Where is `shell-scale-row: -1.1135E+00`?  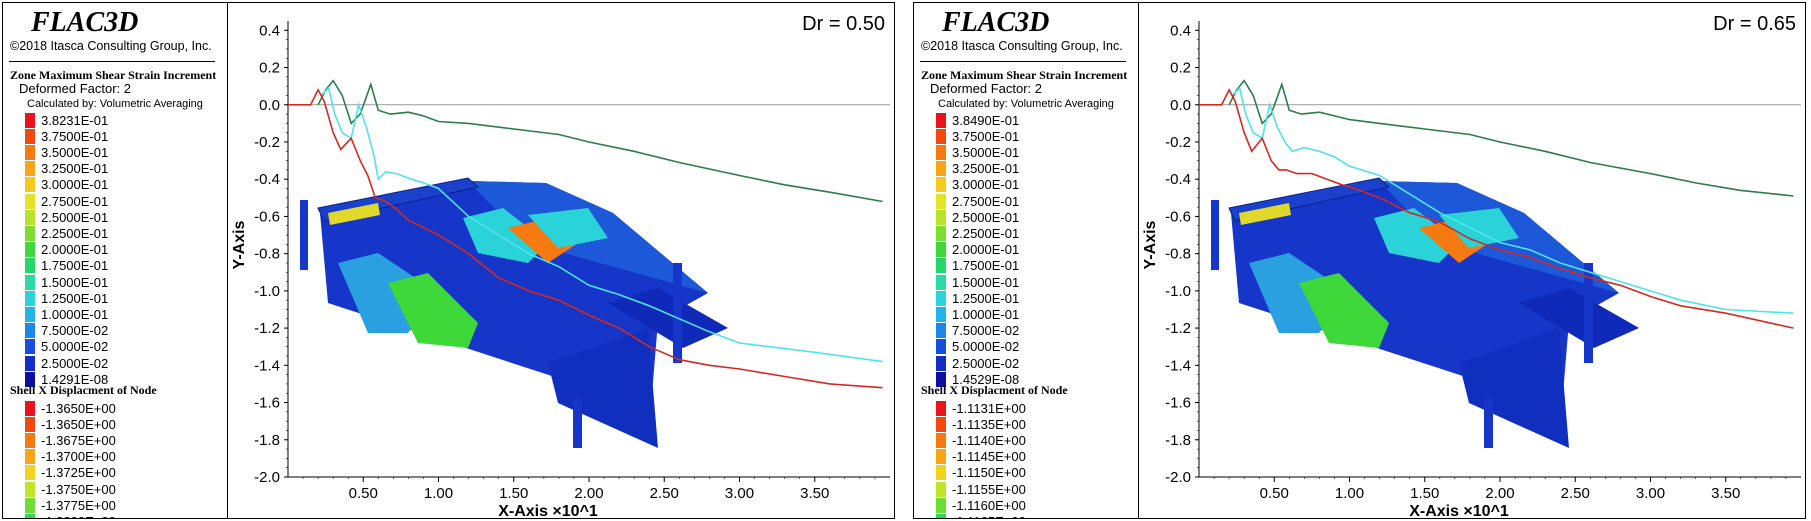 shell-scale-row: -1.1135E+00 is located at coordinates (981, 424).